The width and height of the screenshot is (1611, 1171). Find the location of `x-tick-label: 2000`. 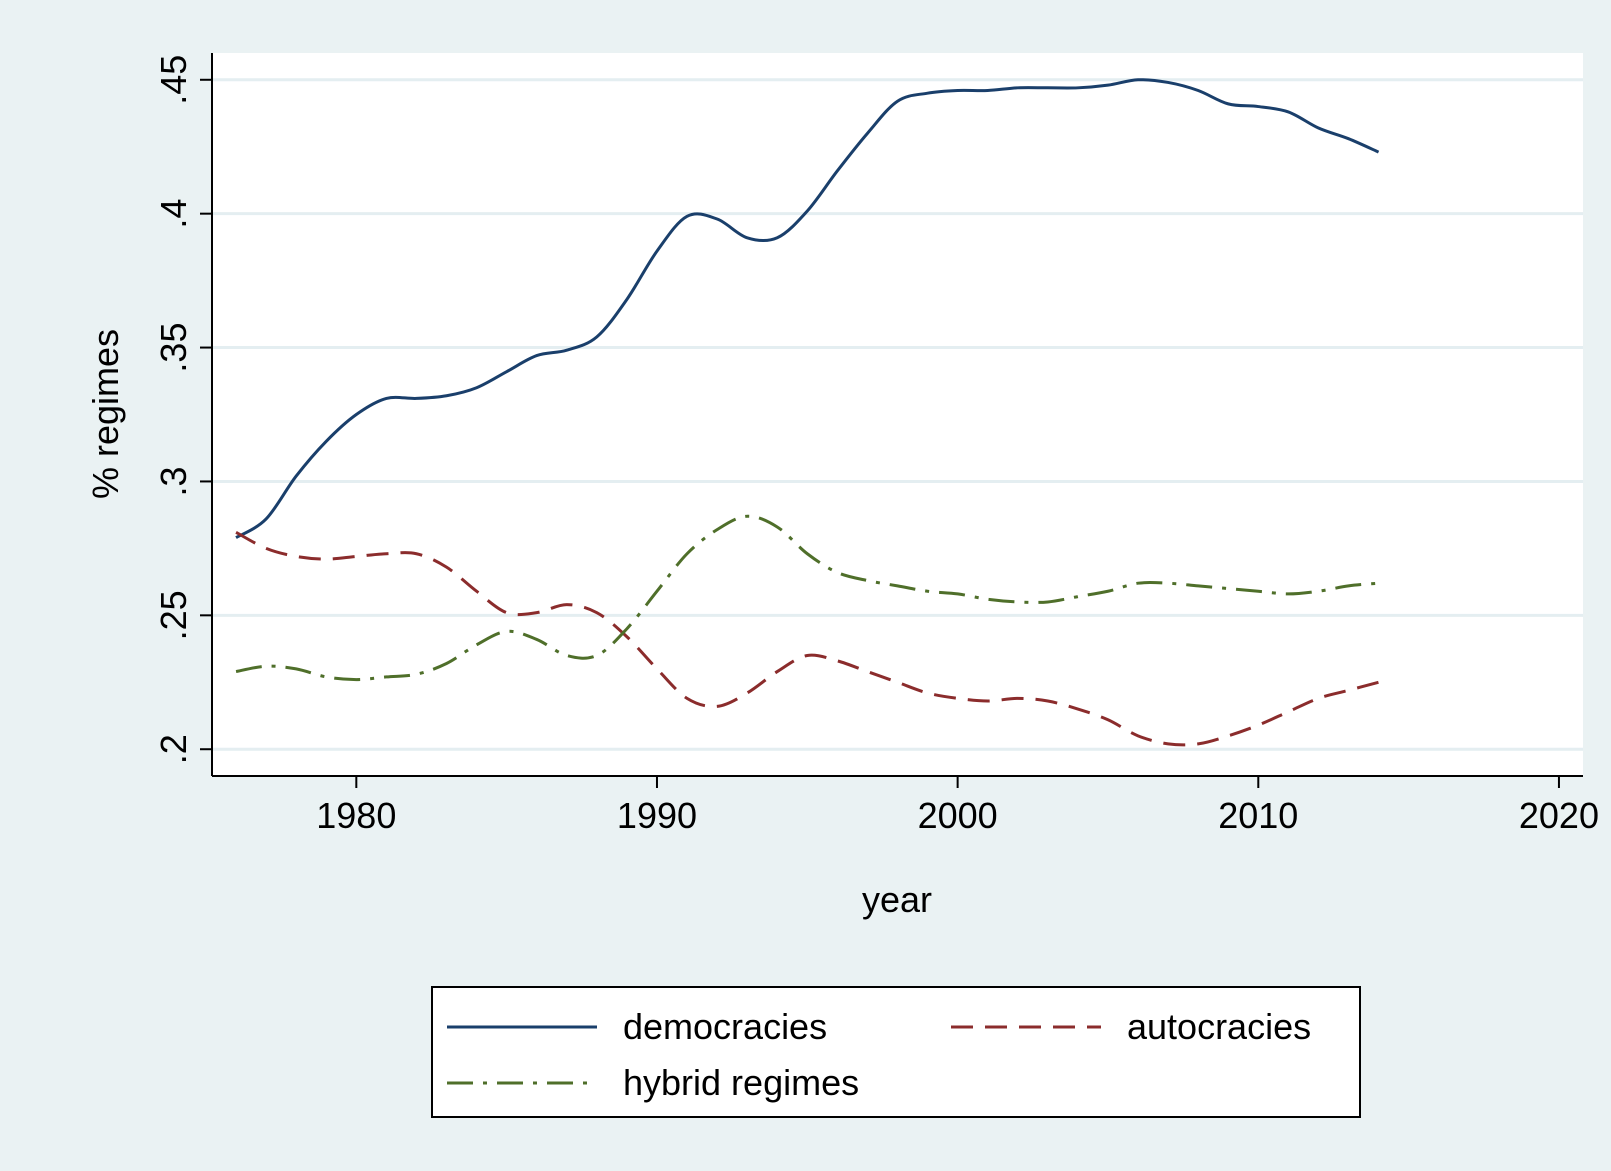

x-tick-label: 2000 is located at coordinates (958, 815).